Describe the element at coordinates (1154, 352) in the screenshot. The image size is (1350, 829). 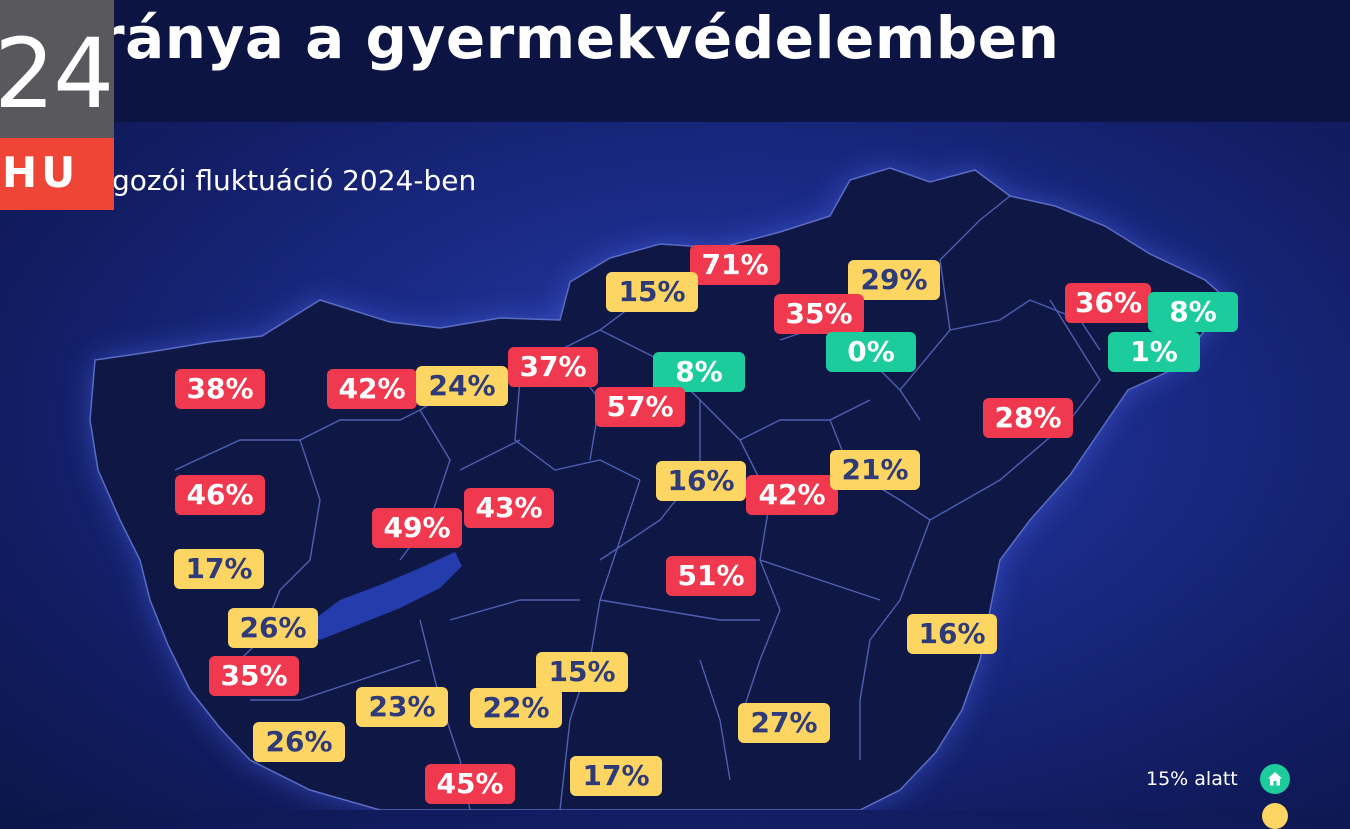
I see `county-value-label: 1%` at that location.